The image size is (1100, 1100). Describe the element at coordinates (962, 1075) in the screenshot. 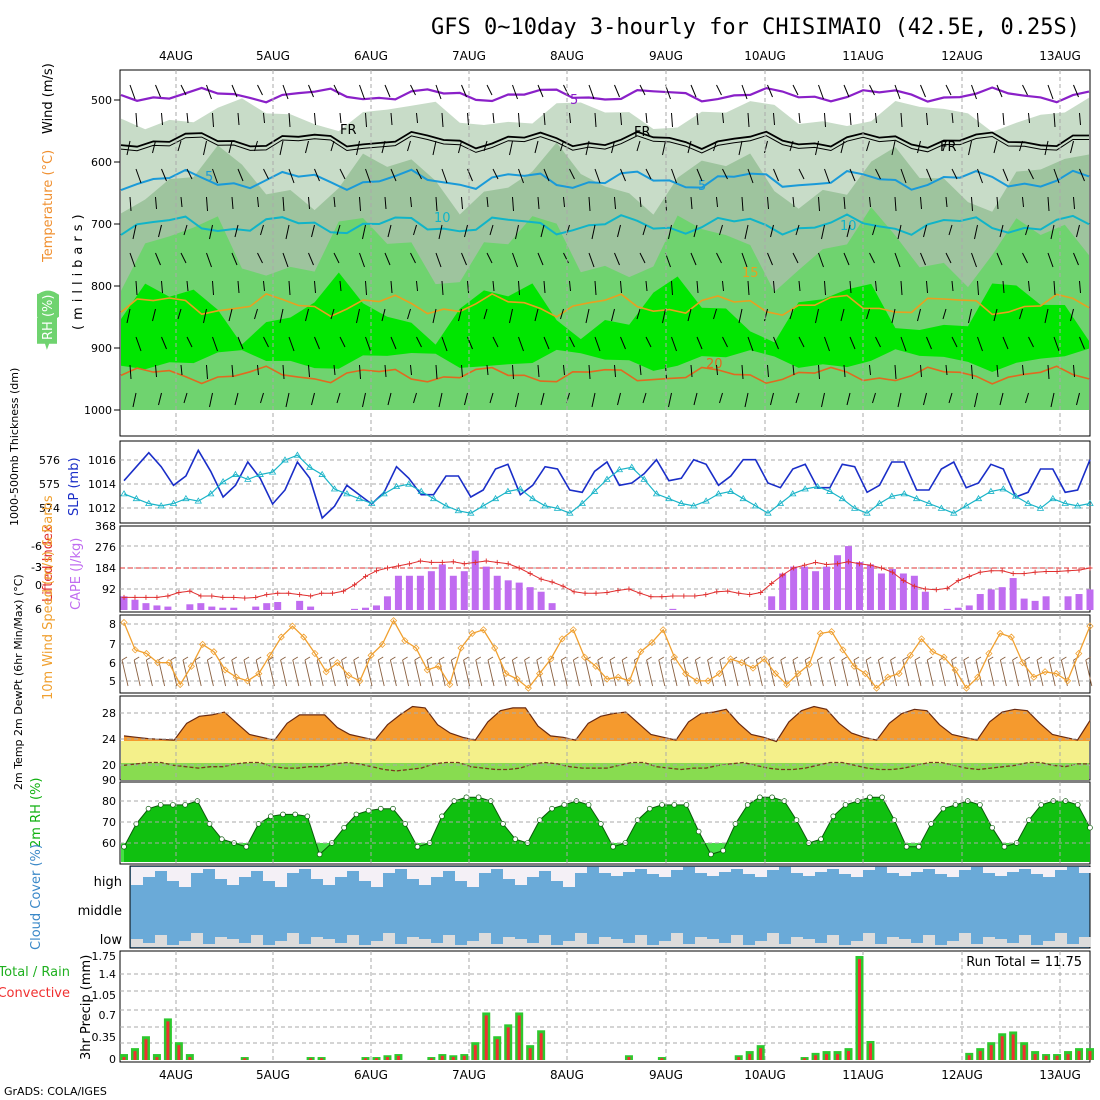

I see `bottom-date-12AUG: 12AUG` at that location.